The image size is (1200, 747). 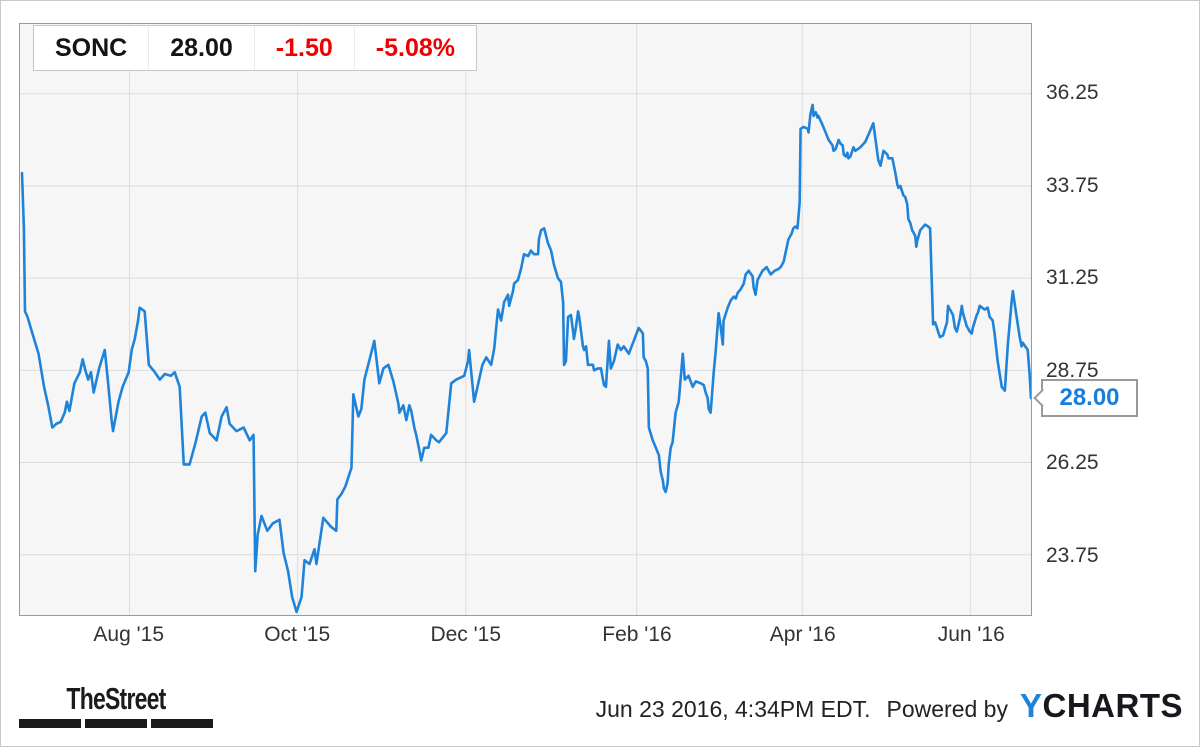 What do you see at coordinates (116, 698) in the screenshot?
I see `thestreet-logo-text: TheStreet` at bounding box center [116, 698].